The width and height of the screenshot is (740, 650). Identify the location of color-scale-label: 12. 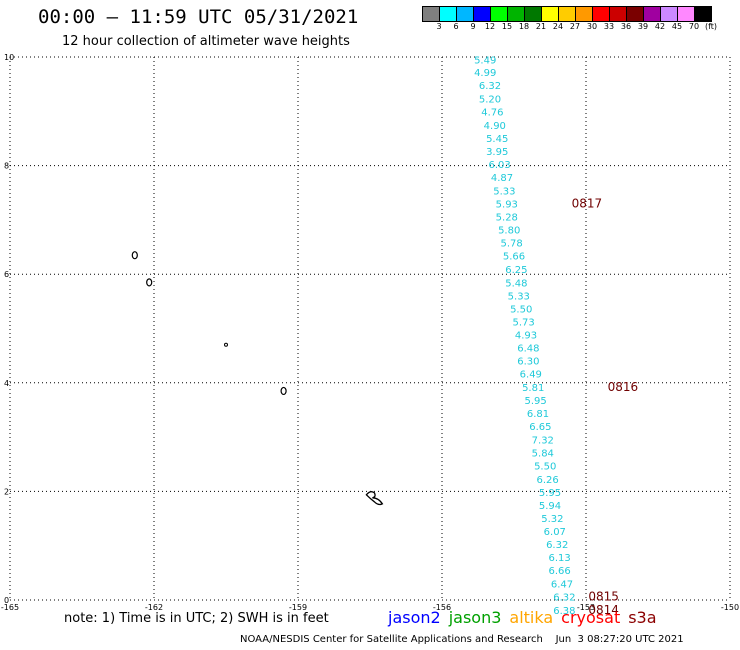
(490, 26).